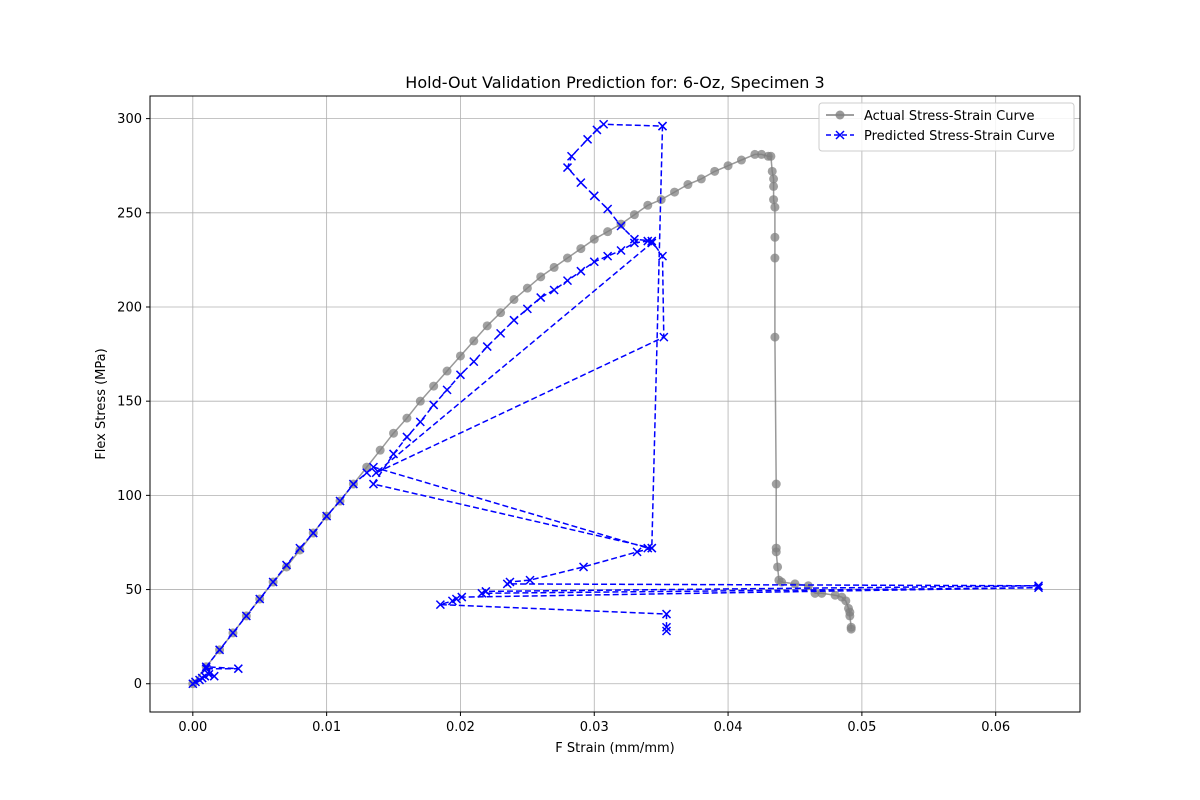  I want to click on legend-box, so click(946, 127).